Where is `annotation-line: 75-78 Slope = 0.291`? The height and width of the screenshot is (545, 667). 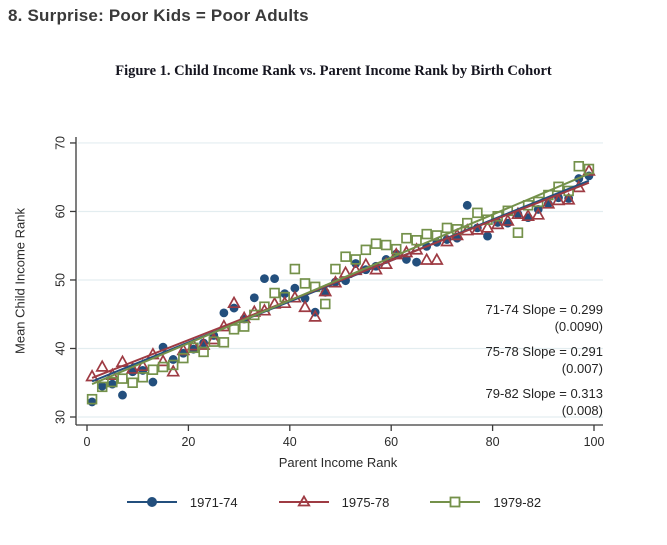 annotation-line: 75-78 Slope = 0.291 is located at coordinates (544, 351).